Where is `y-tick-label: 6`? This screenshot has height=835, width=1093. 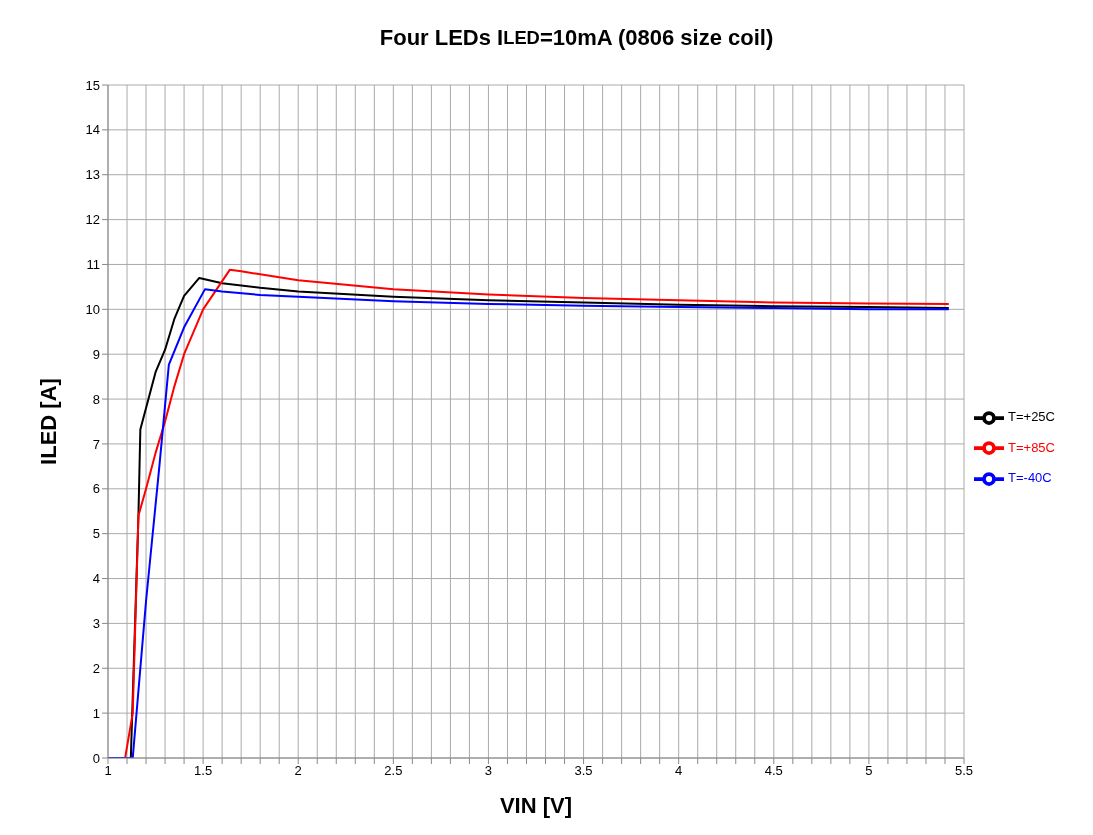 y-tick-label: 6 is located at coordinates (96, 489).